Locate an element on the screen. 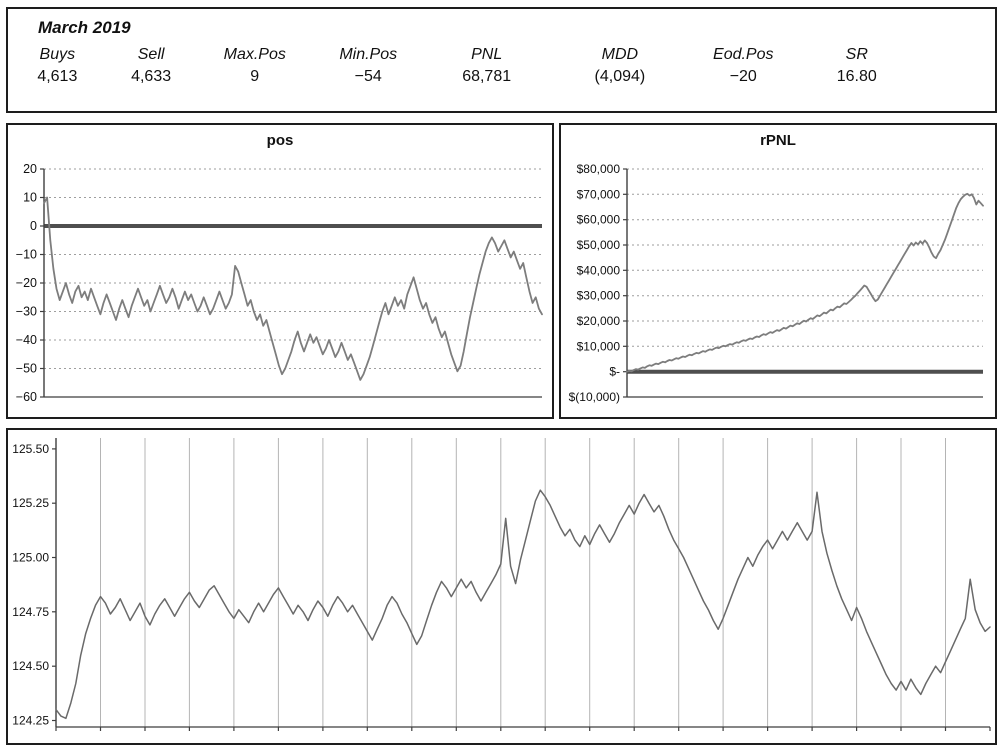 The image size is (1005, 750). stat-label: MDD is located at coordinates (620, 54).